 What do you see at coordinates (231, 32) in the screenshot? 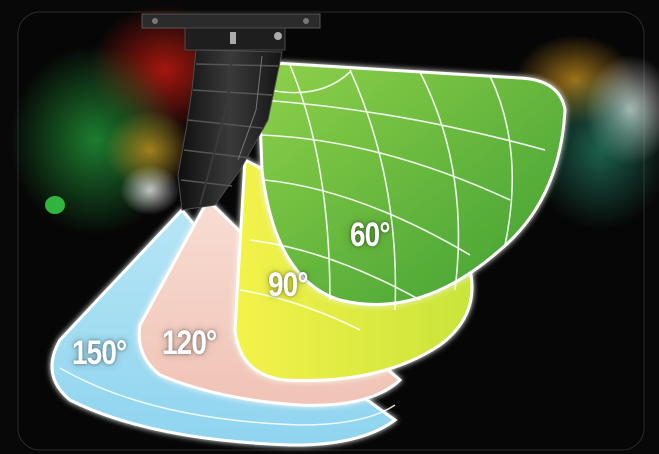
I see `rigging-frame-icon` at bounding box center [231, 32].